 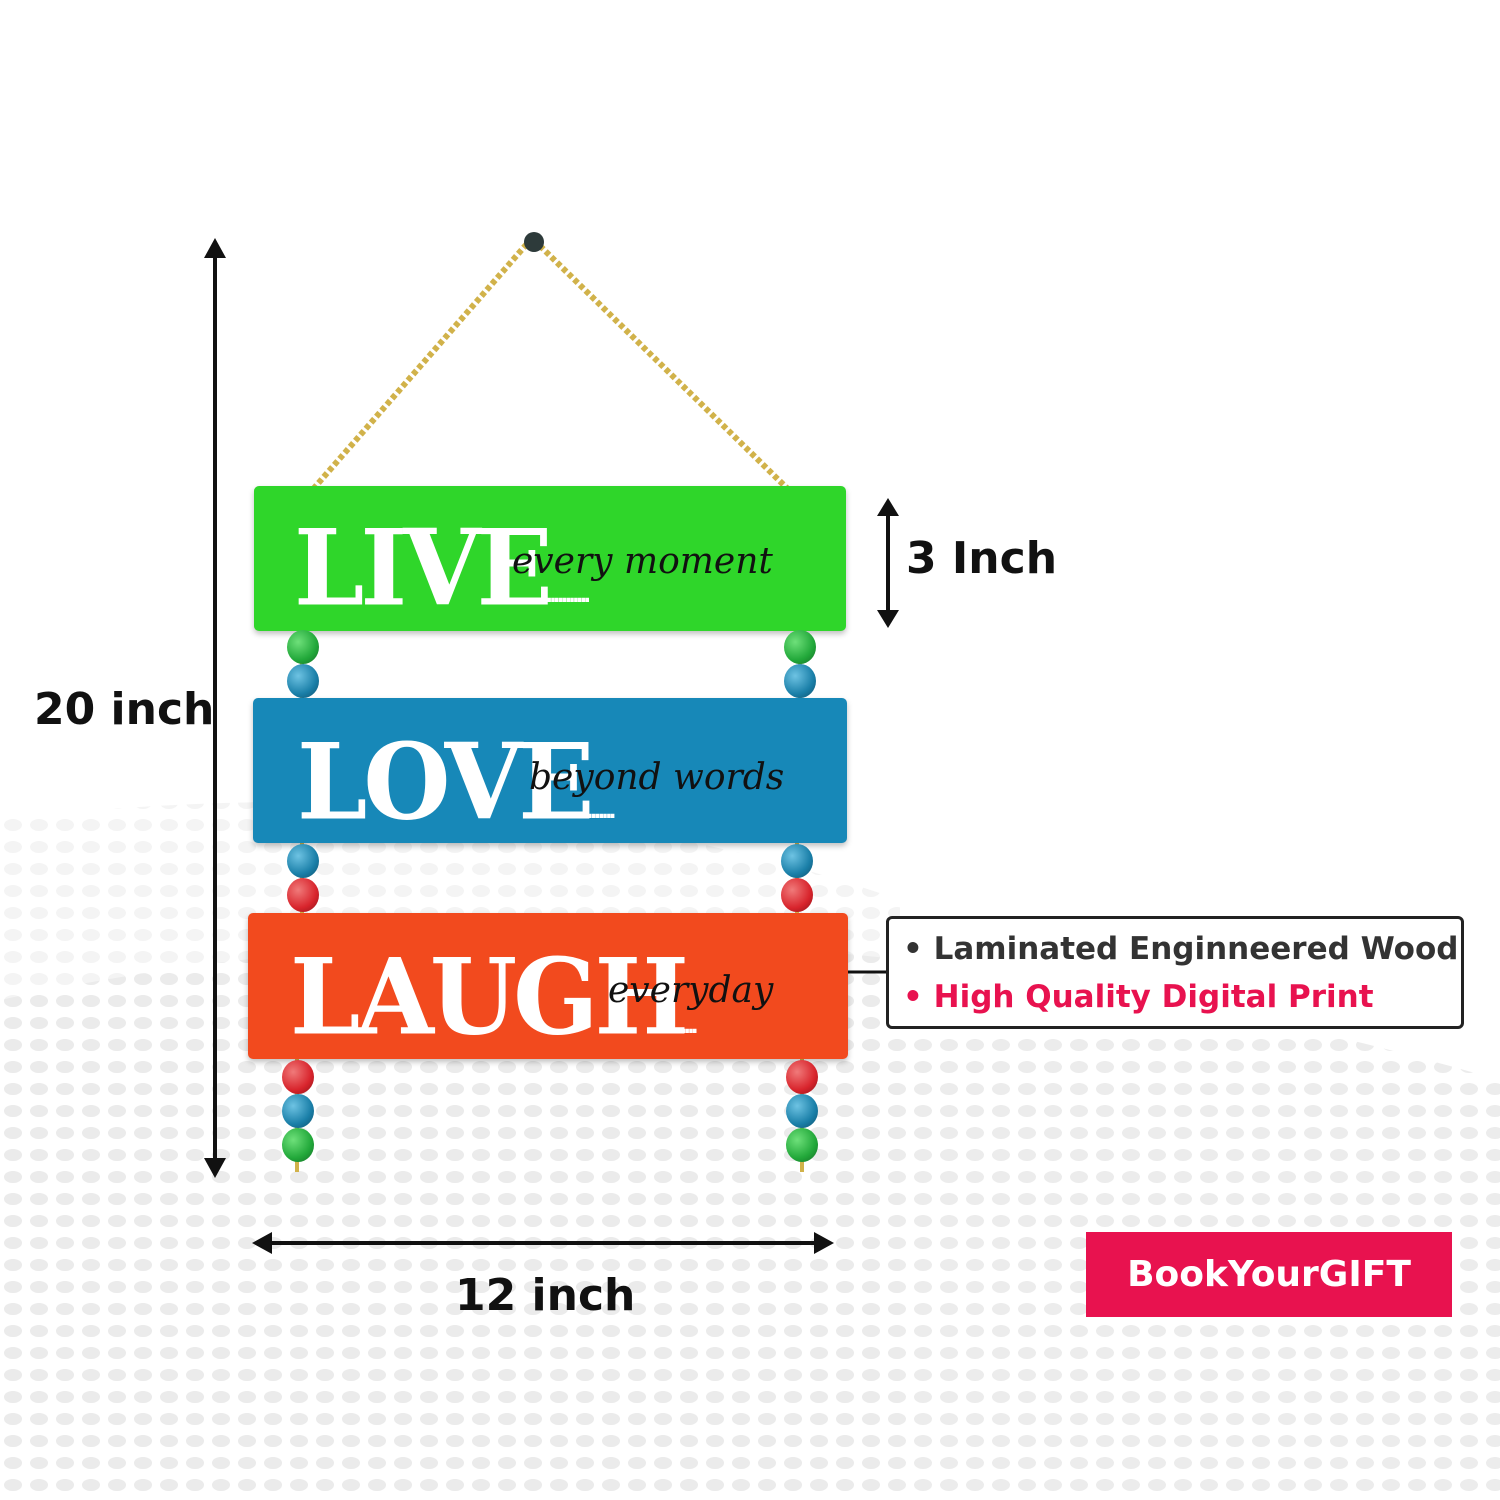 I want to click on feature-item-material: • Laminated Enginneered Wood, so click(x=1180, y=949).